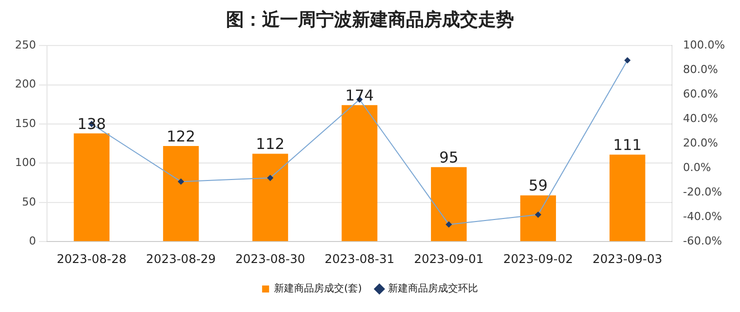 The width and height of the screenshot is (740, 312). I want to click on y-tick-label: 250, so click(25, 45).